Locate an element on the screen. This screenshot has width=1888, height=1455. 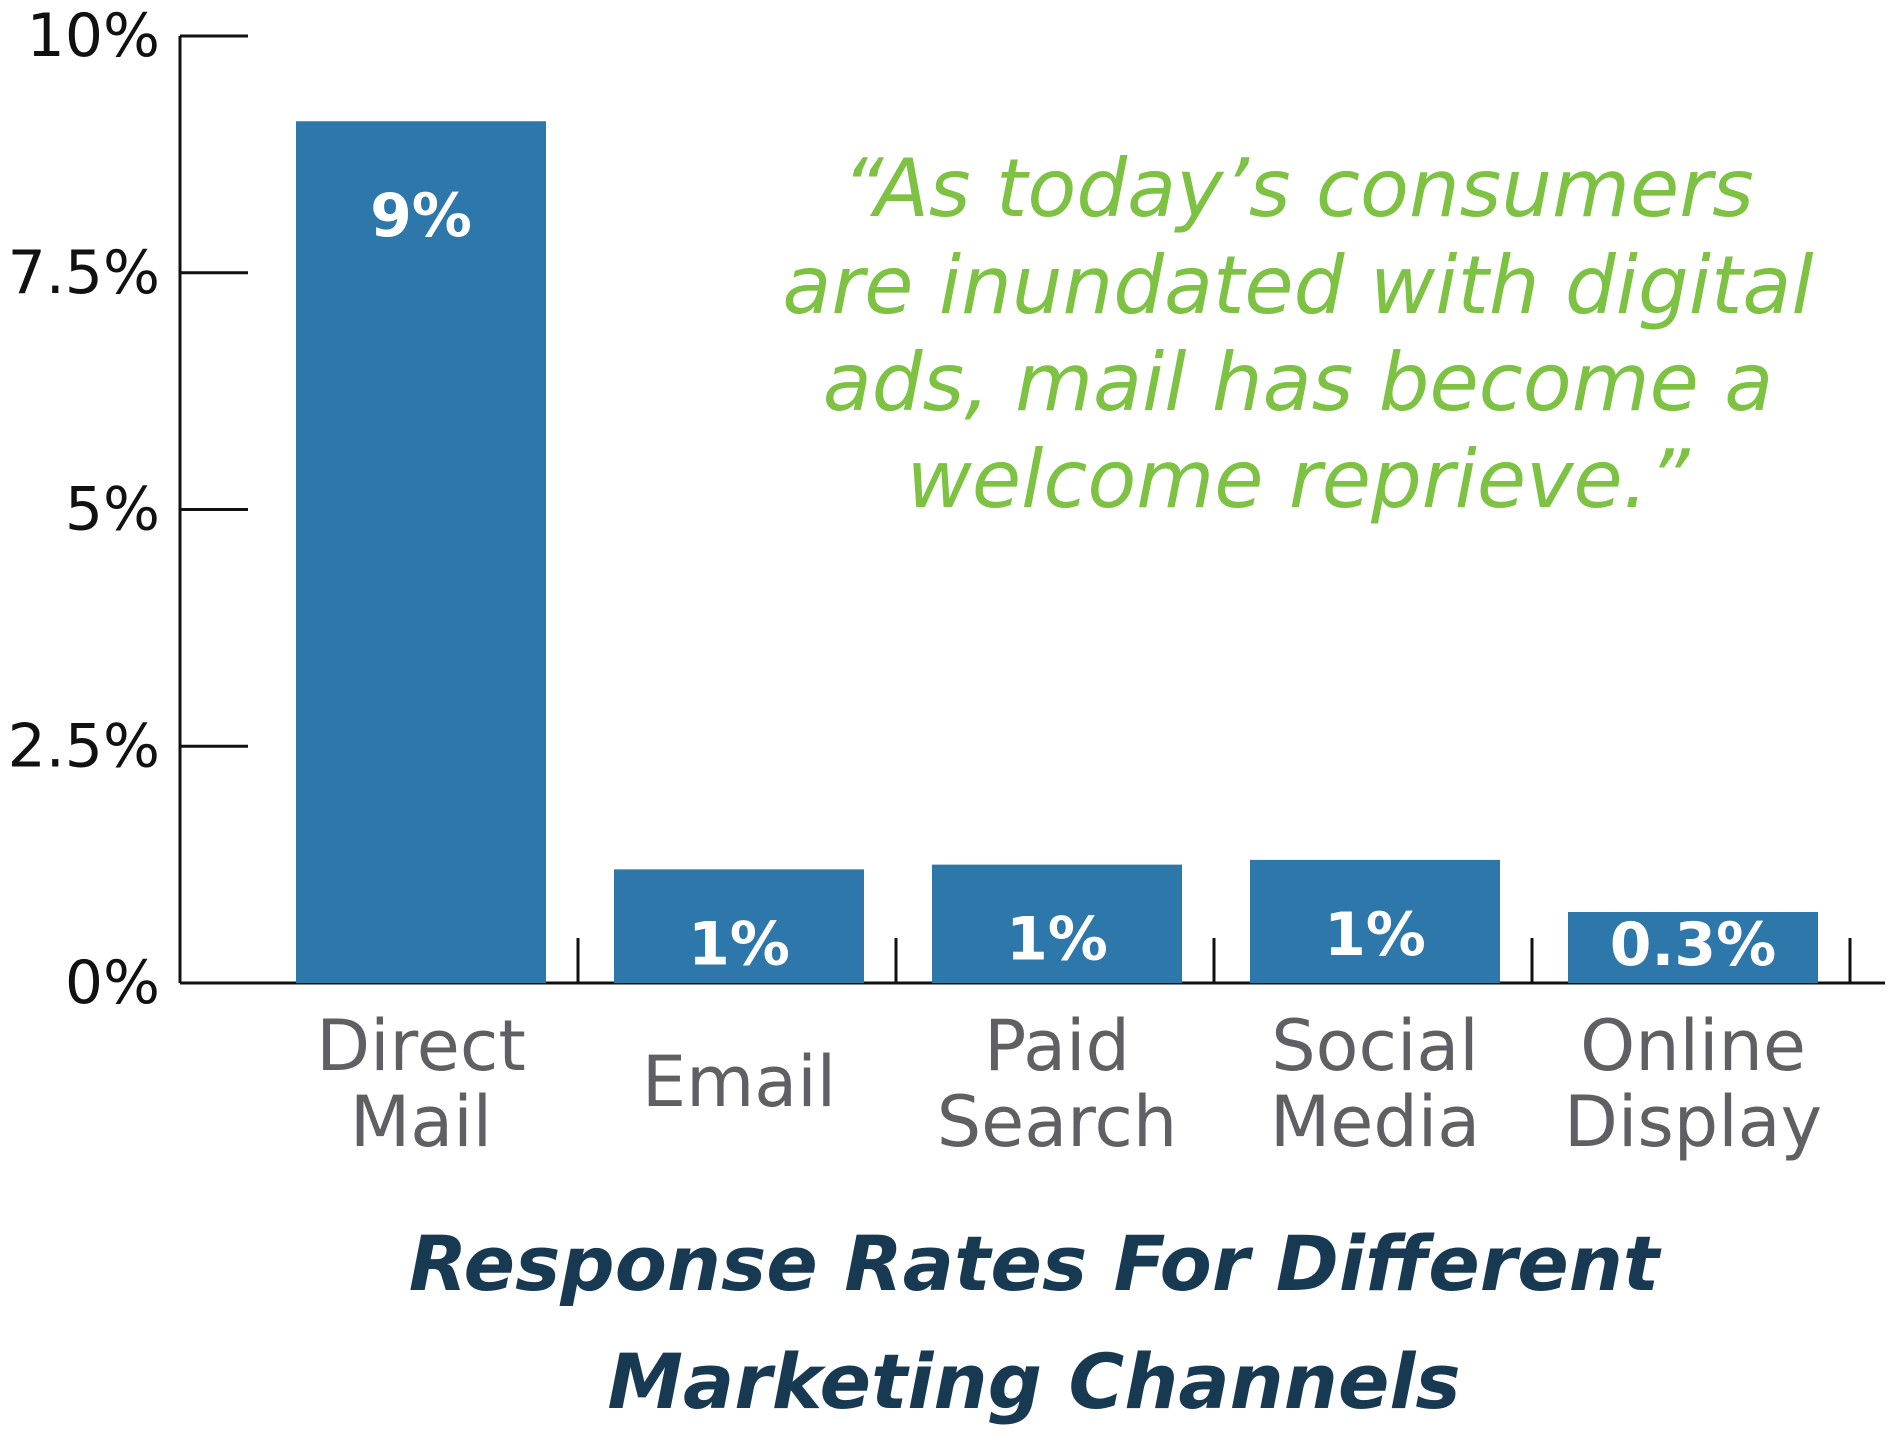
x-category-label: Paid Search is located at coordinates (1057, 1084).